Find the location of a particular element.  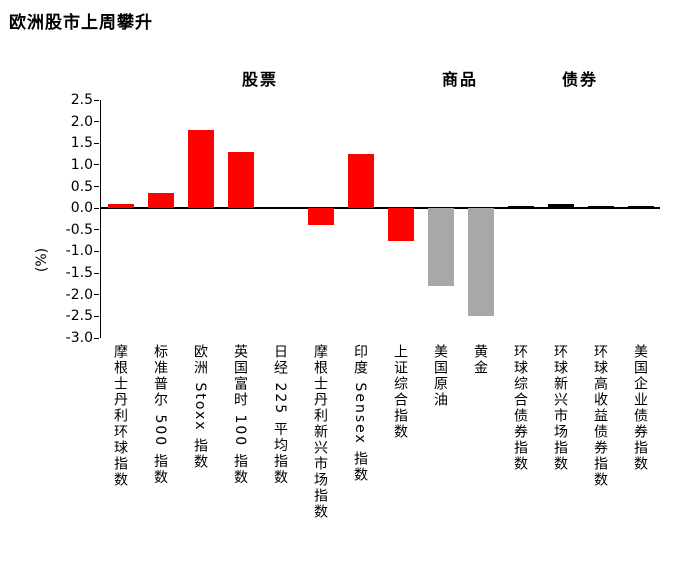

y-tick-label: 0.5 is located at coordinates (81, 186).